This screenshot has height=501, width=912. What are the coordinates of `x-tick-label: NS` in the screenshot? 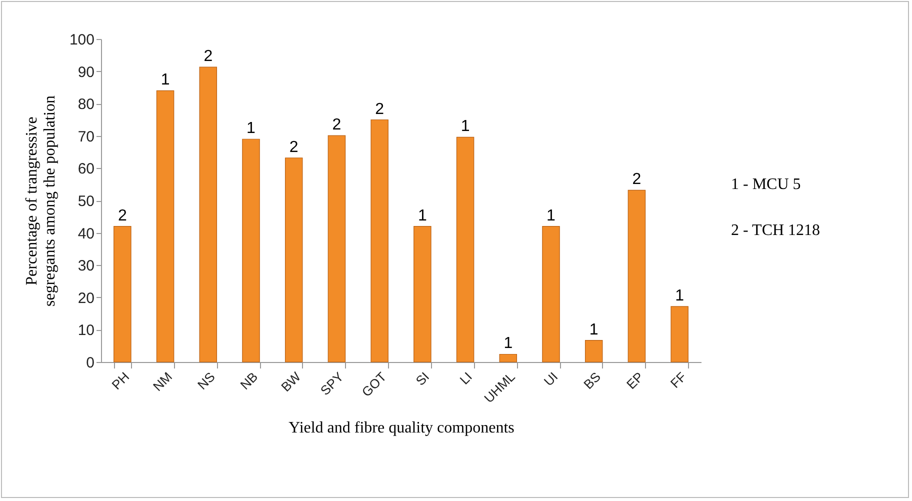 It's located at (206, 380).